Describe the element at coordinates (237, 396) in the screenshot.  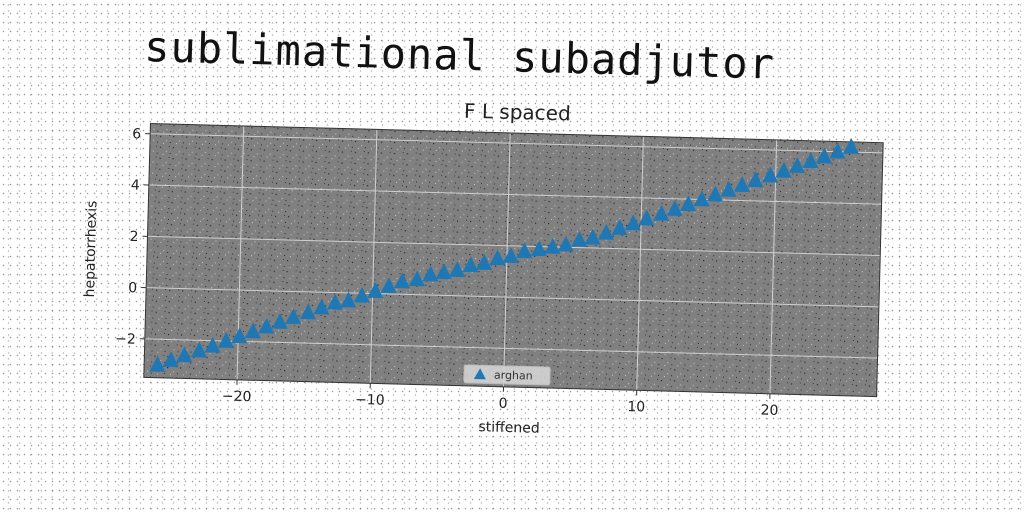
I see `x-tick-label: −20` at that location.